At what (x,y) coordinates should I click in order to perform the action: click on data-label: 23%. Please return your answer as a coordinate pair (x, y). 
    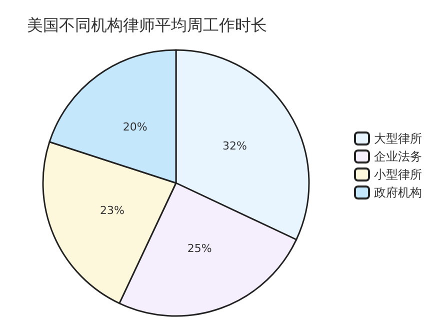
    Looking at the image, I should click on (112, 211).